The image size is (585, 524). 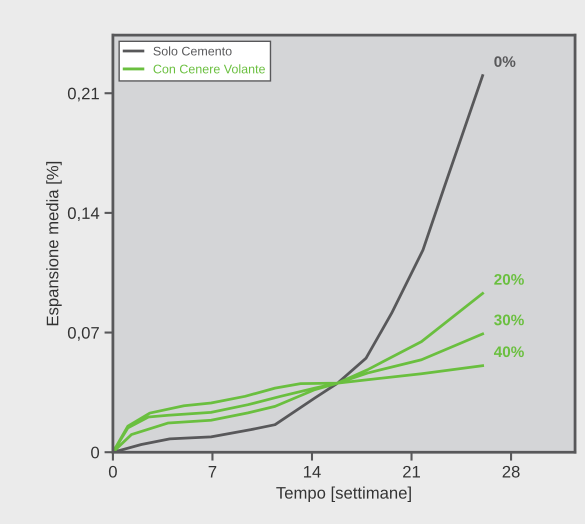 I want to click on legend-label: Con Cenere Volante, so click(x=209, y=69).